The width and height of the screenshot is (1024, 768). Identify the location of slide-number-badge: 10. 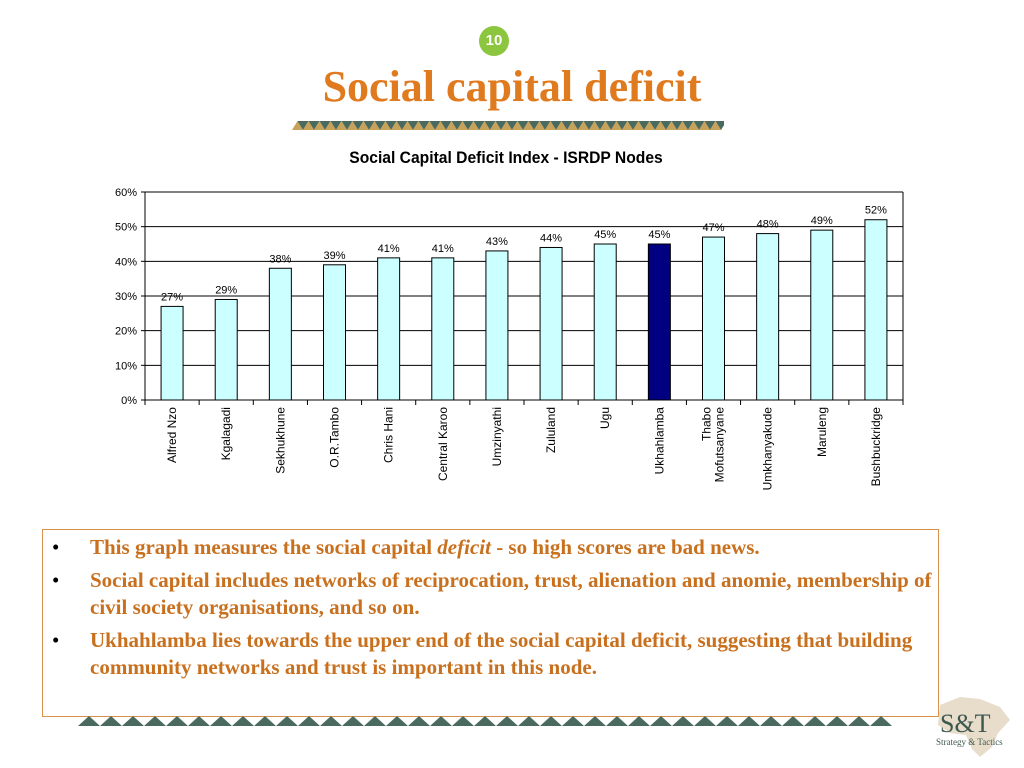
(494, 41).